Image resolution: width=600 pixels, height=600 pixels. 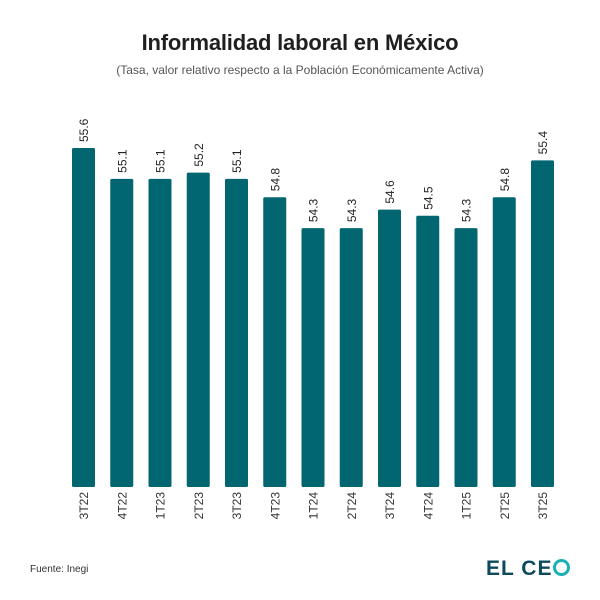 I want to click on data-label-3T22: 55.6, so click(x=84, y=130).